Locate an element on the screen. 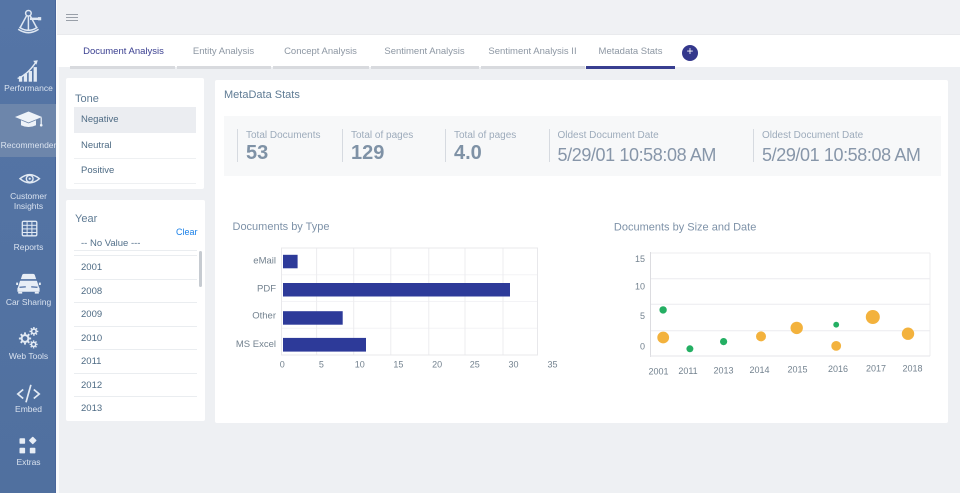  svg-text: 20 is located at coordinates (437, 365).